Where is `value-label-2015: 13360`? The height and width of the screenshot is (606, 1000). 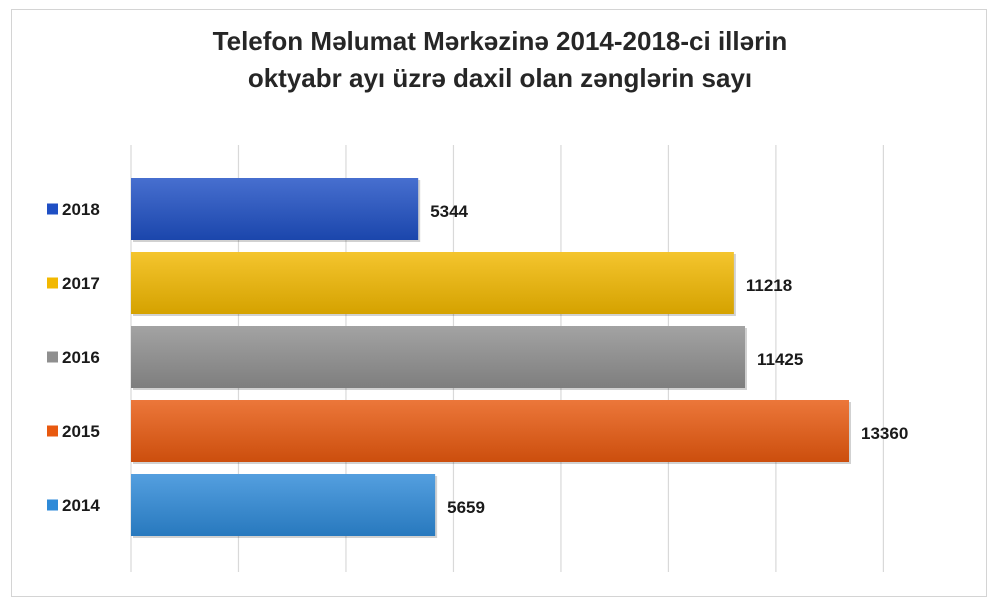
value-label-2015: 13360 is located at coordinates (884, 433).